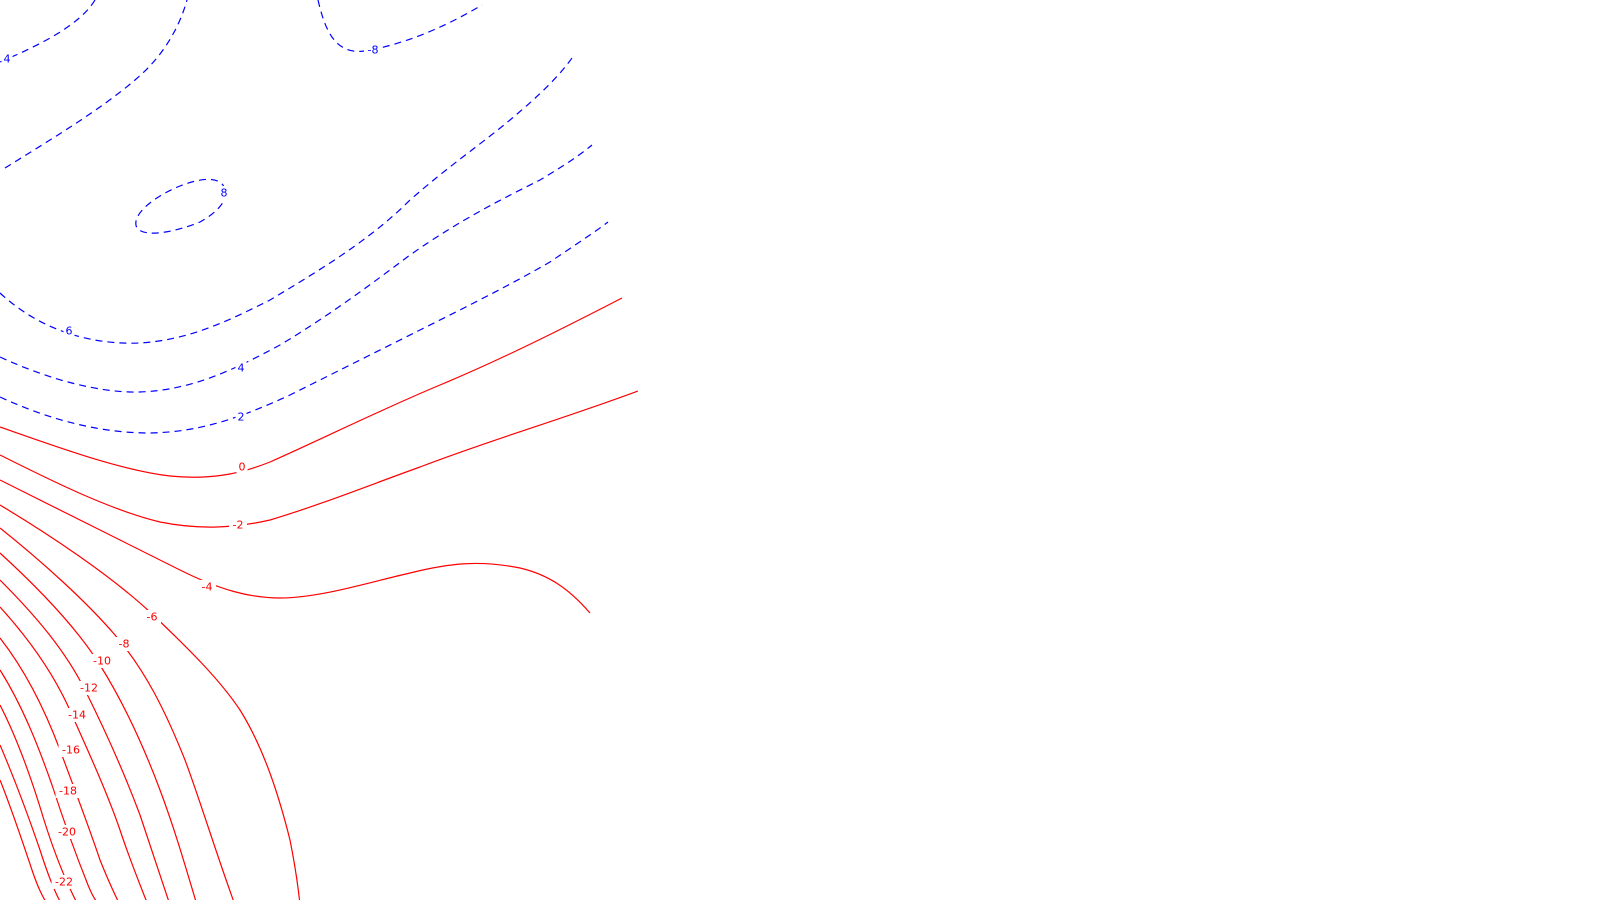 The image size is (1600, 900). I want to click on contour-label-bg-pos-4-upper-left, so click(7, 59).